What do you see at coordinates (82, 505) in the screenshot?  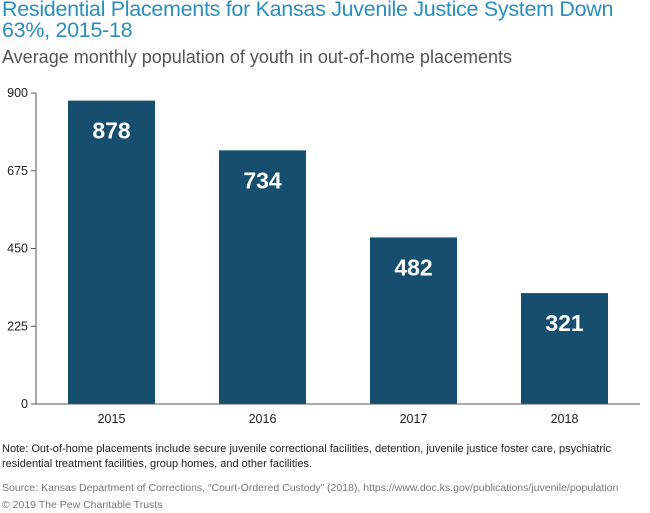 I see `copyright: © 2019 The Pew Charitable Trusts` at bounding box center [82, 505].